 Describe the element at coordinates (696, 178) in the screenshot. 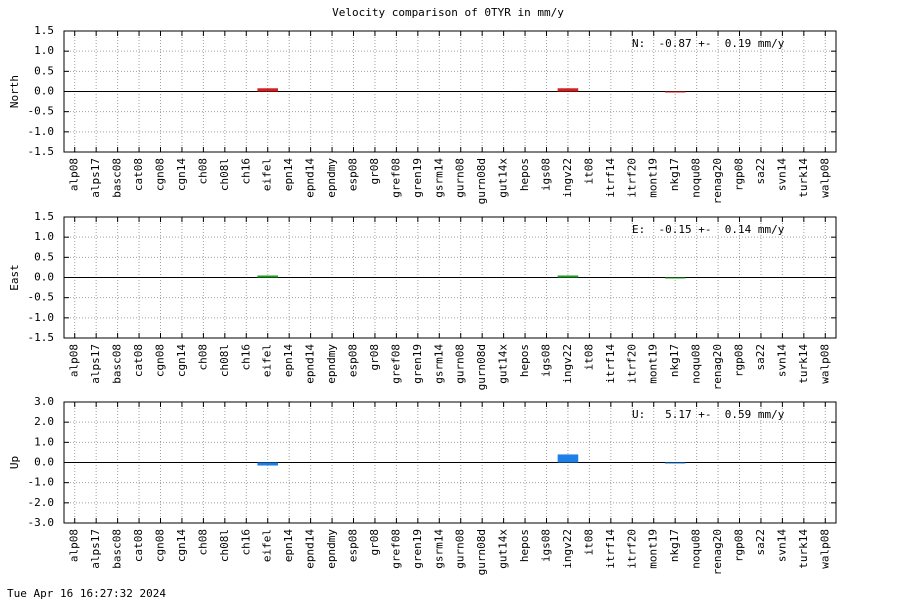

I see `x-tick-label: noqu08` at that location.